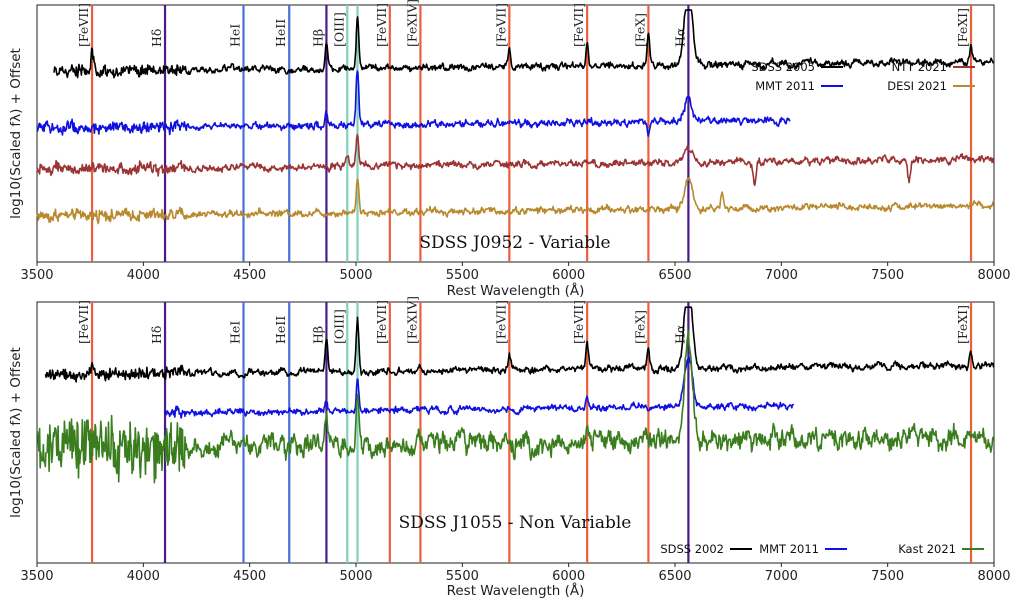  What do you see at coordinates (515, 523) in the screenshot?
I see `panel-title: SDSS J1055 - Non Variable` at bounding box center [515, 523].